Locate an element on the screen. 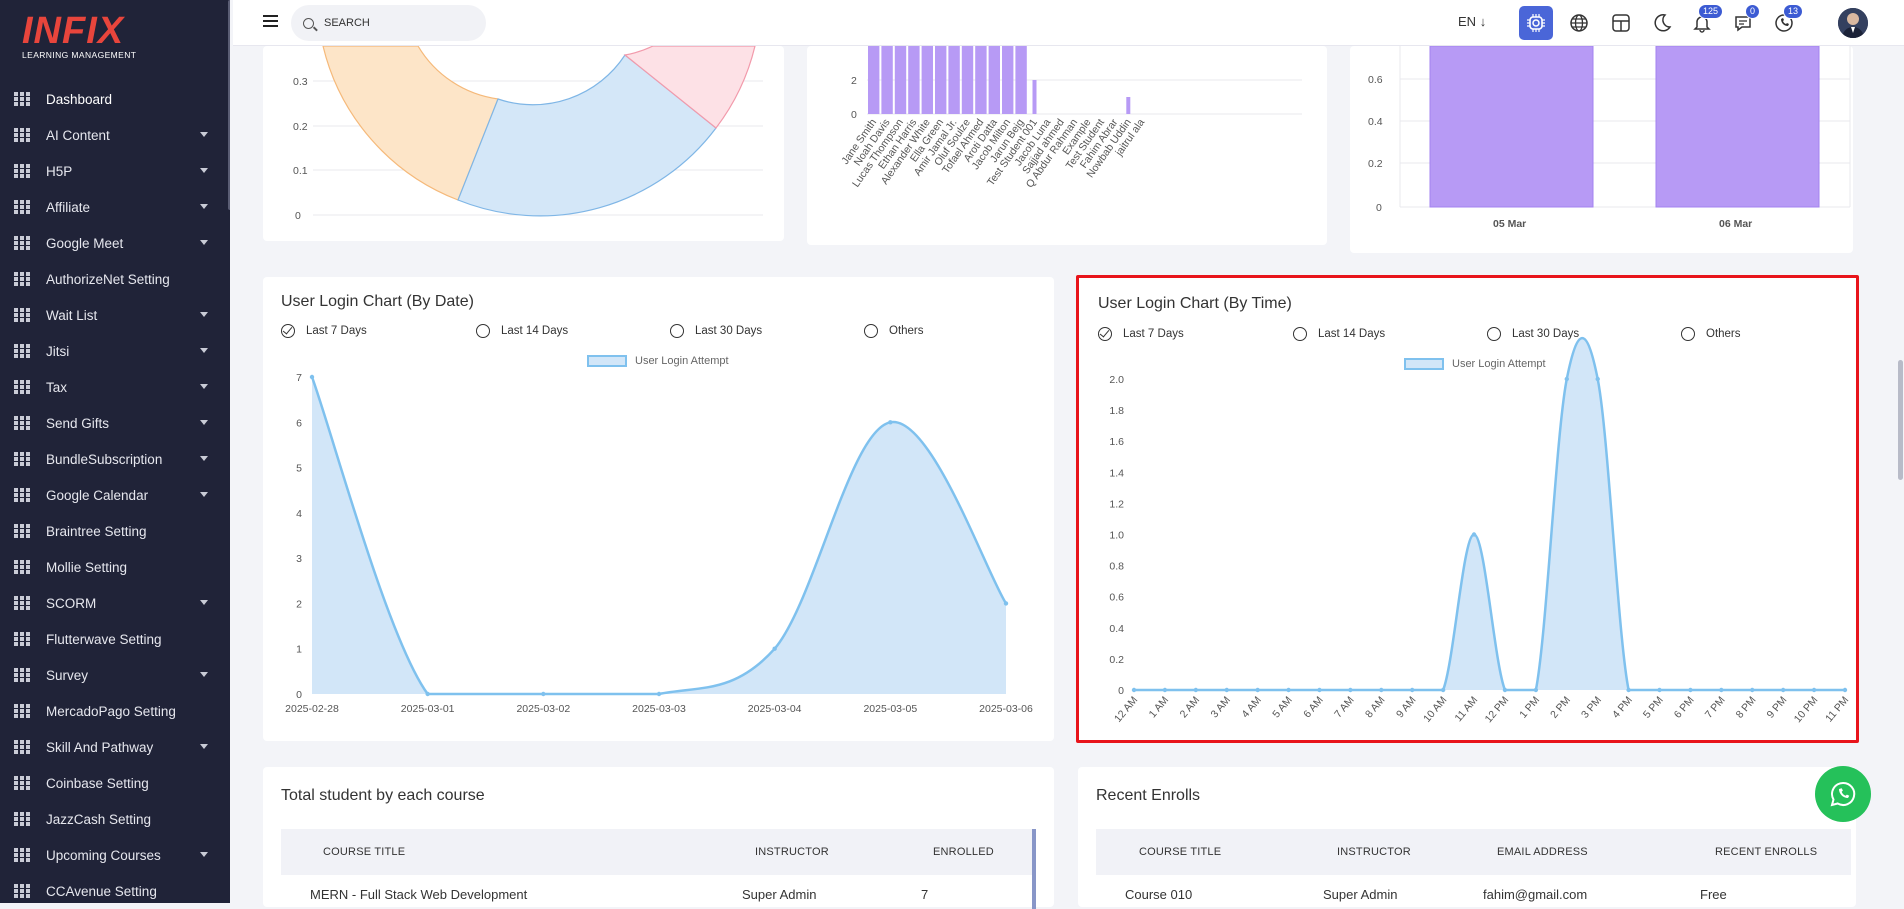 The image size is (1904, 909). date-option-last-14-days: Last 14 Days is located at coordinates (522, 331).